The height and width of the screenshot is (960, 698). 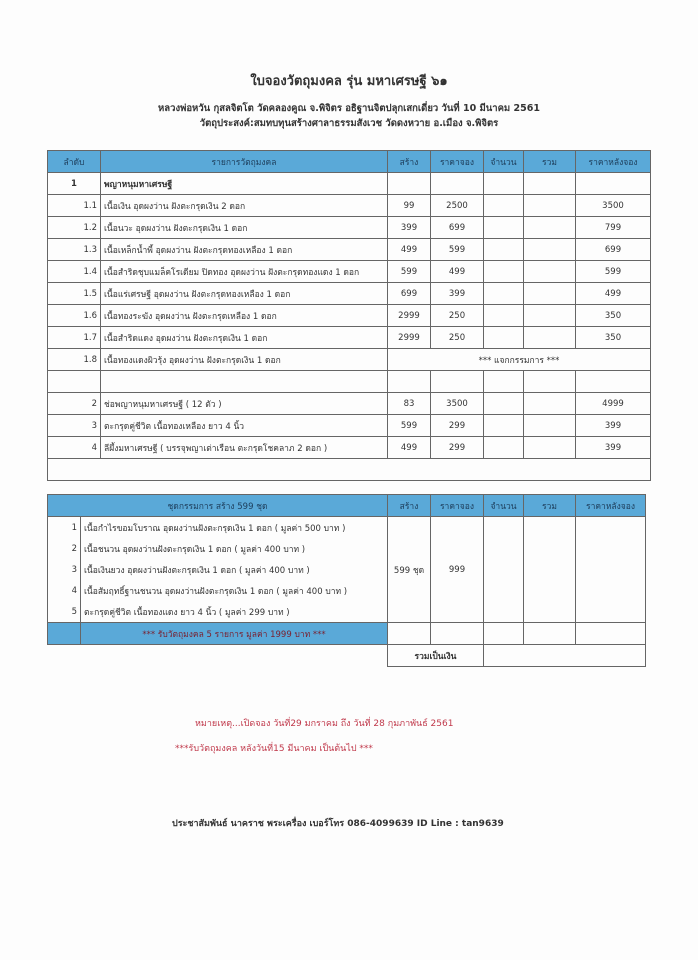 What do you see at coordinates (64, 527) in the screenshot?
I see `item-number: 1` at bounding box center [64, 527].